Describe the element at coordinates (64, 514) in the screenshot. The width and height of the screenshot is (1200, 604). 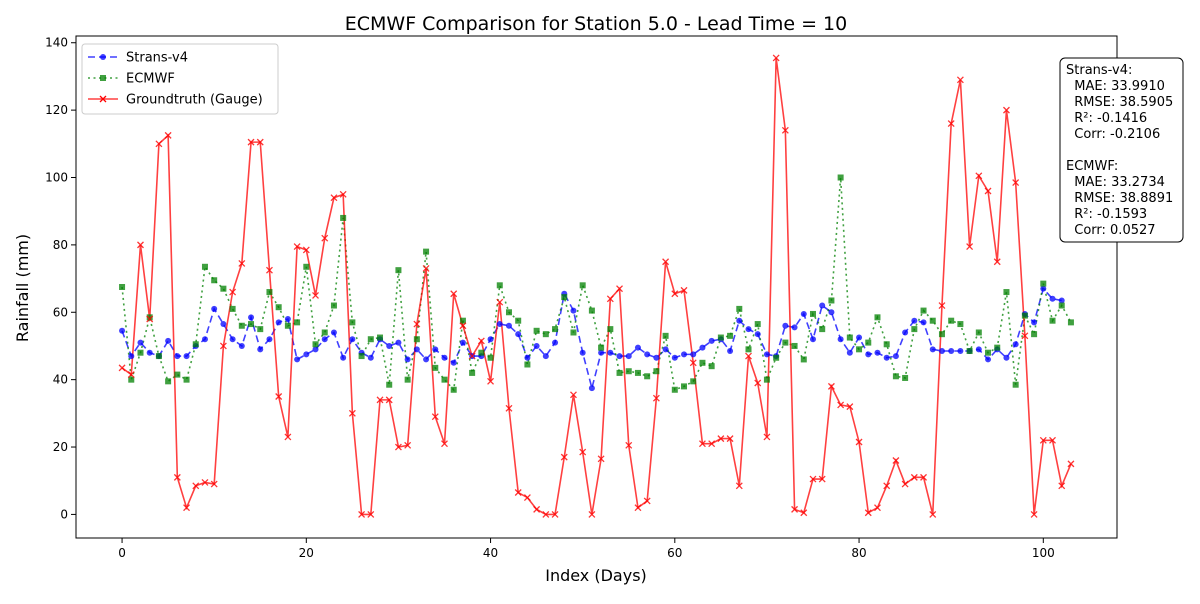
I see `y-tick-label: 0` at that location.